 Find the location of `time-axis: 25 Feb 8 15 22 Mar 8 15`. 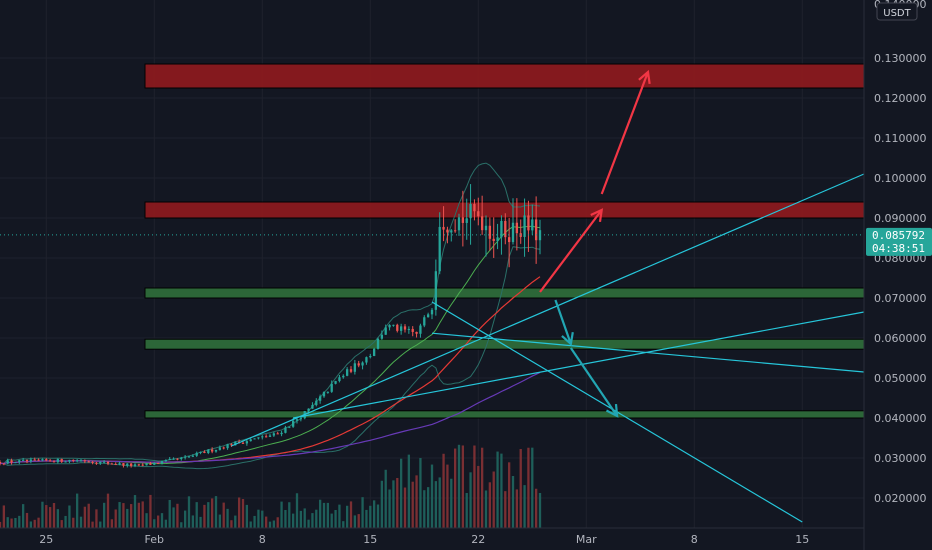

time-axis: 25 Feb 8 15 22 Mar 8 15 is located at coordinates (424, 539).